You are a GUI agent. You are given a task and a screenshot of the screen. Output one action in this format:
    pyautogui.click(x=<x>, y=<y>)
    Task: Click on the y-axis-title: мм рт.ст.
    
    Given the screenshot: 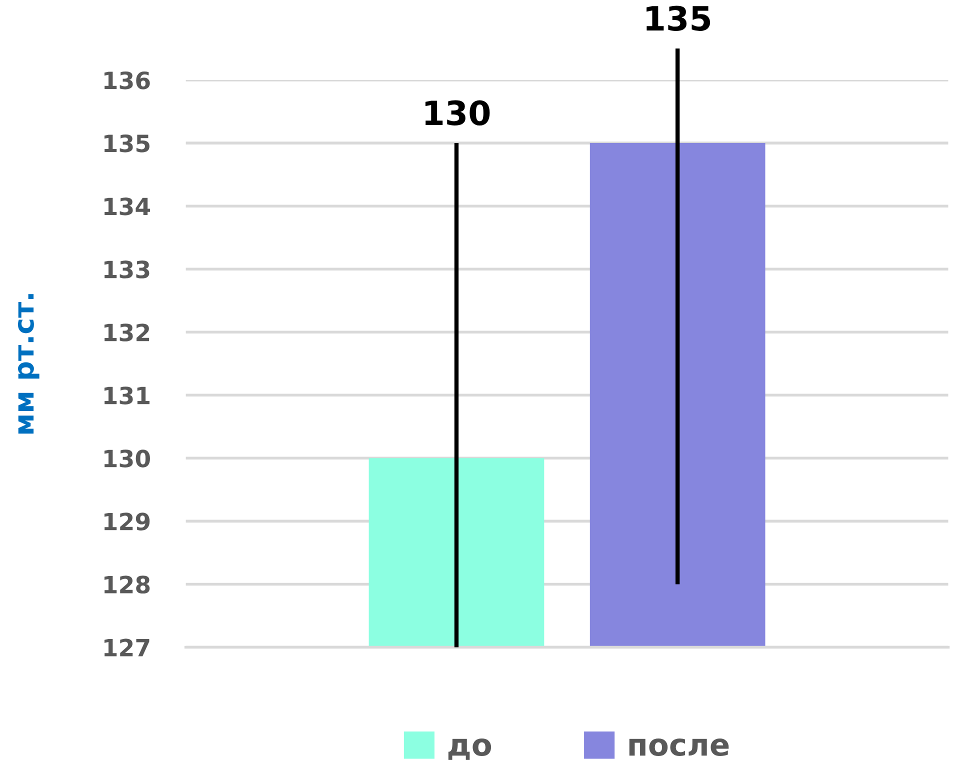 What is the action you would take?
    pyautogui.click(x=29, y=364)
    